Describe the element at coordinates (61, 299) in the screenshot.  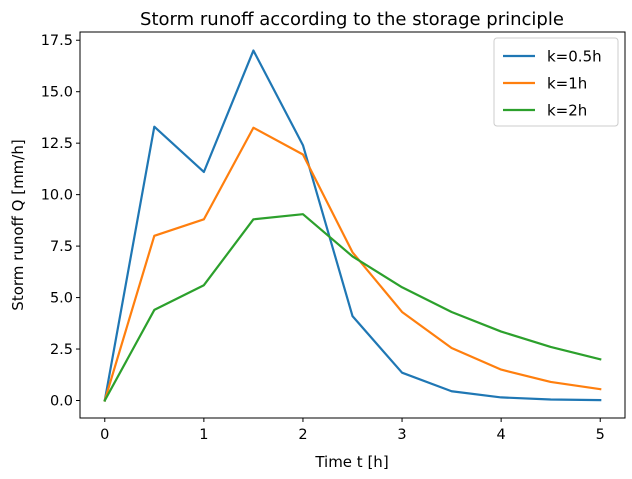
I see `y-tick-label: 5.0` at that location.